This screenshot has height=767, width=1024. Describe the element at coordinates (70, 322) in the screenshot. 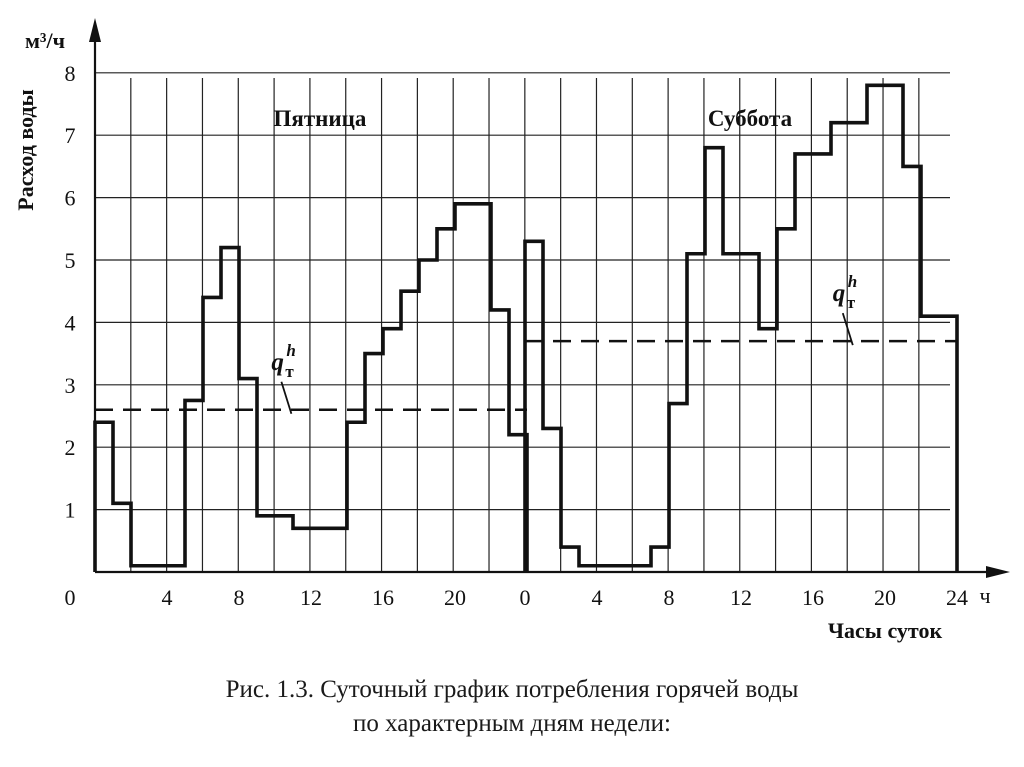

I see `y-tick-label: 4` at that location.